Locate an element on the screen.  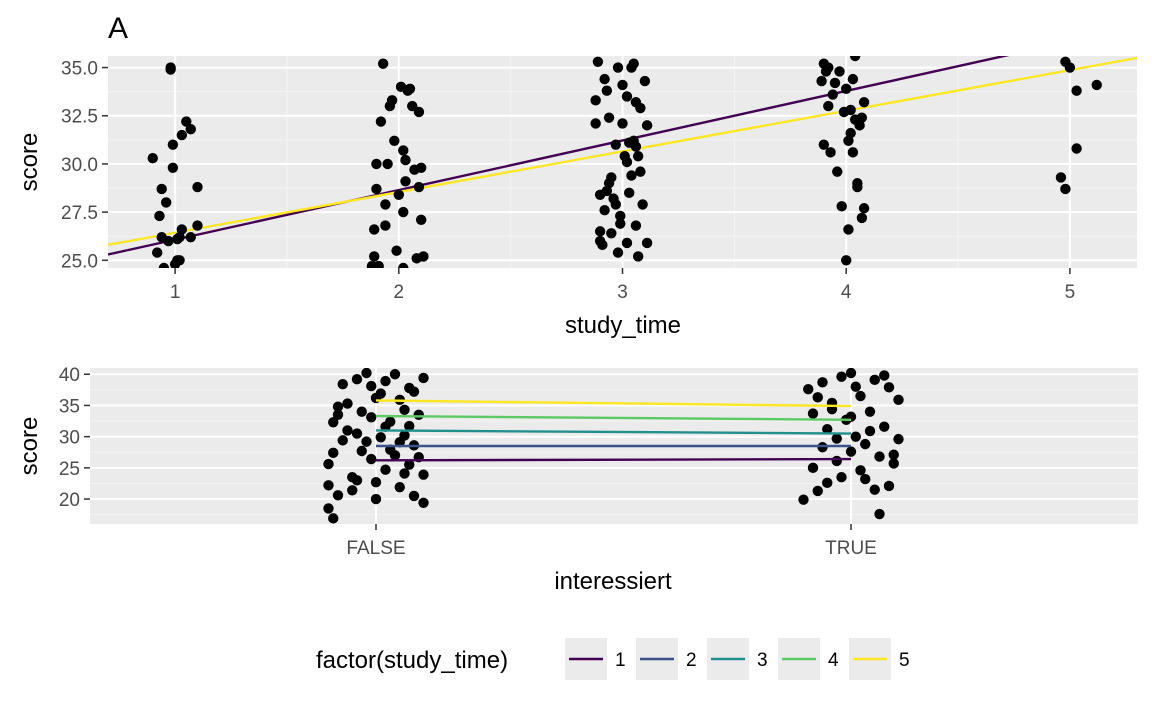
legend-item: 4 is located at coordinates (808, 659).